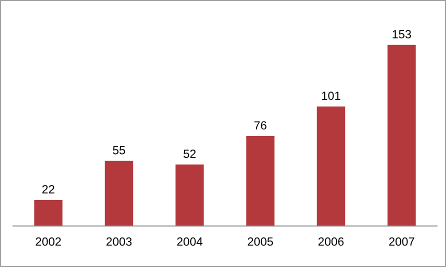  What do you see at coordinates (331, 241) in the screenshot?
I see `x-tick-label: 2006` at bounding box center [331, 241].